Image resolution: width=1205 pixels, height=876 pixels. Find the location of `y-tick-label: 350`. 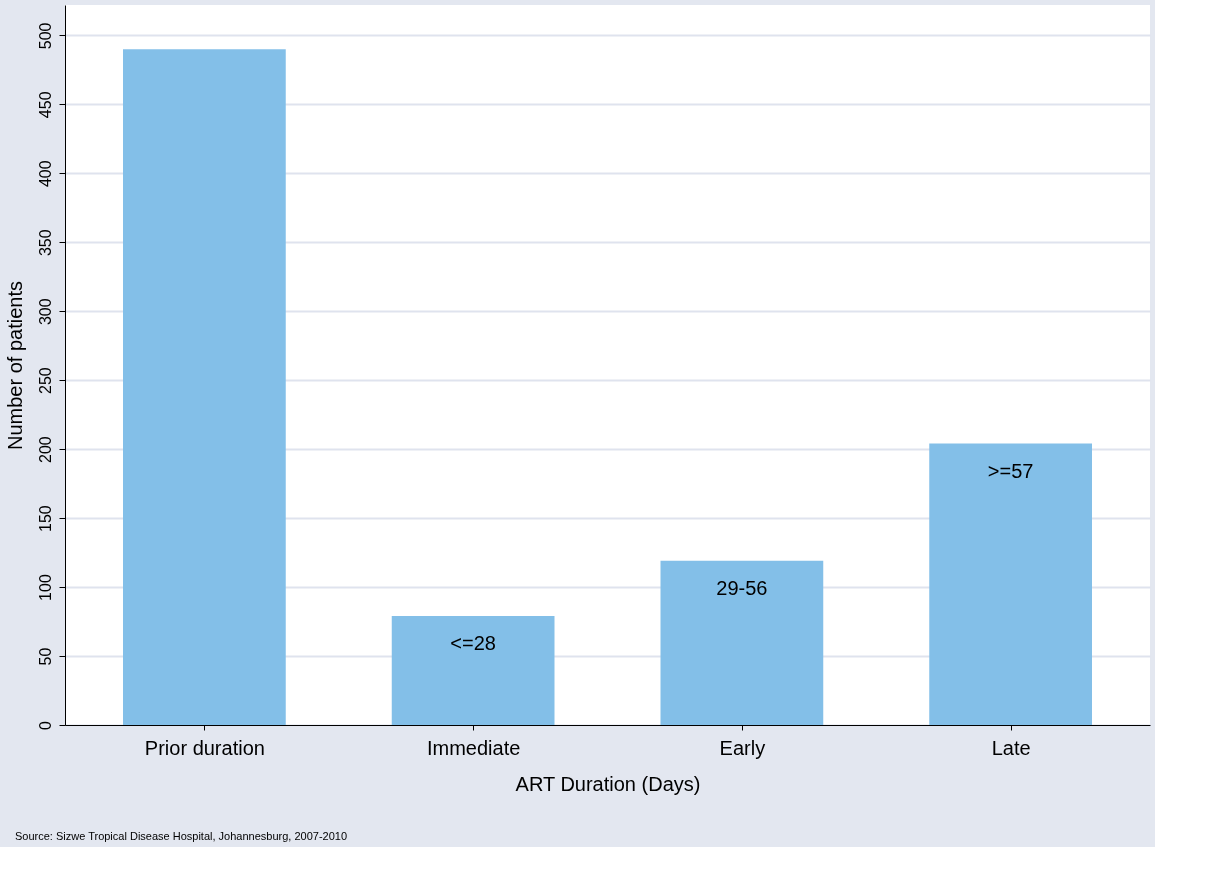

y-tick-label: 350 is located at coordinates (45, 243).